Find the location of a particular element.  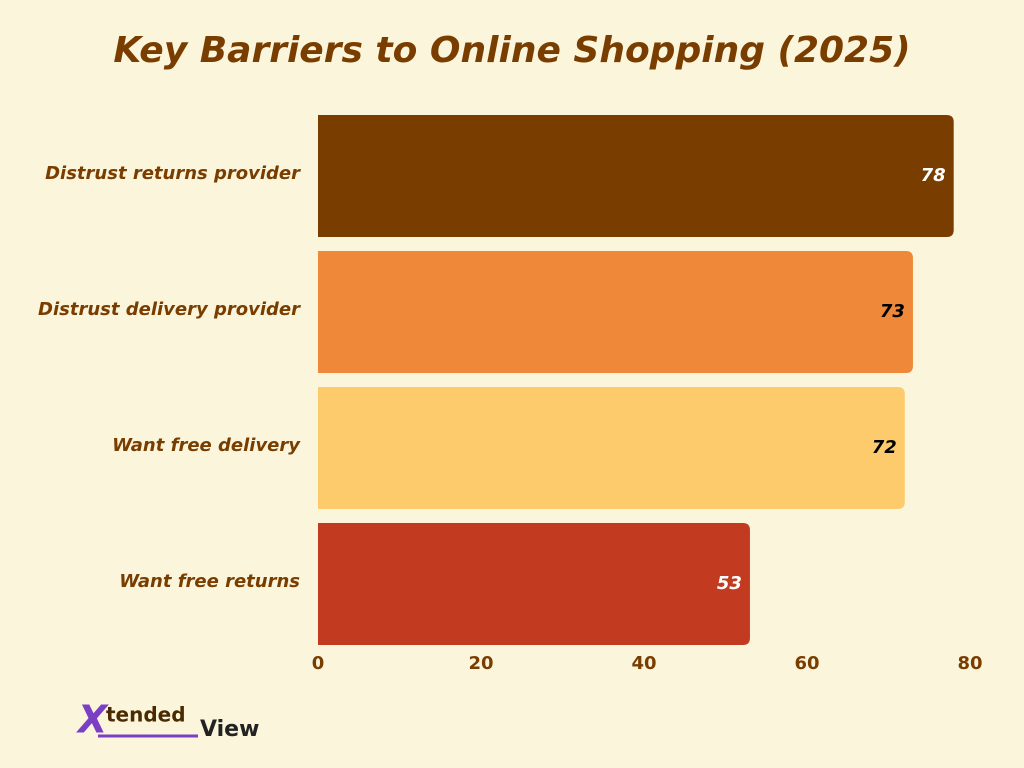

x-tick-label: 20 is located at coordinates (480, 663).